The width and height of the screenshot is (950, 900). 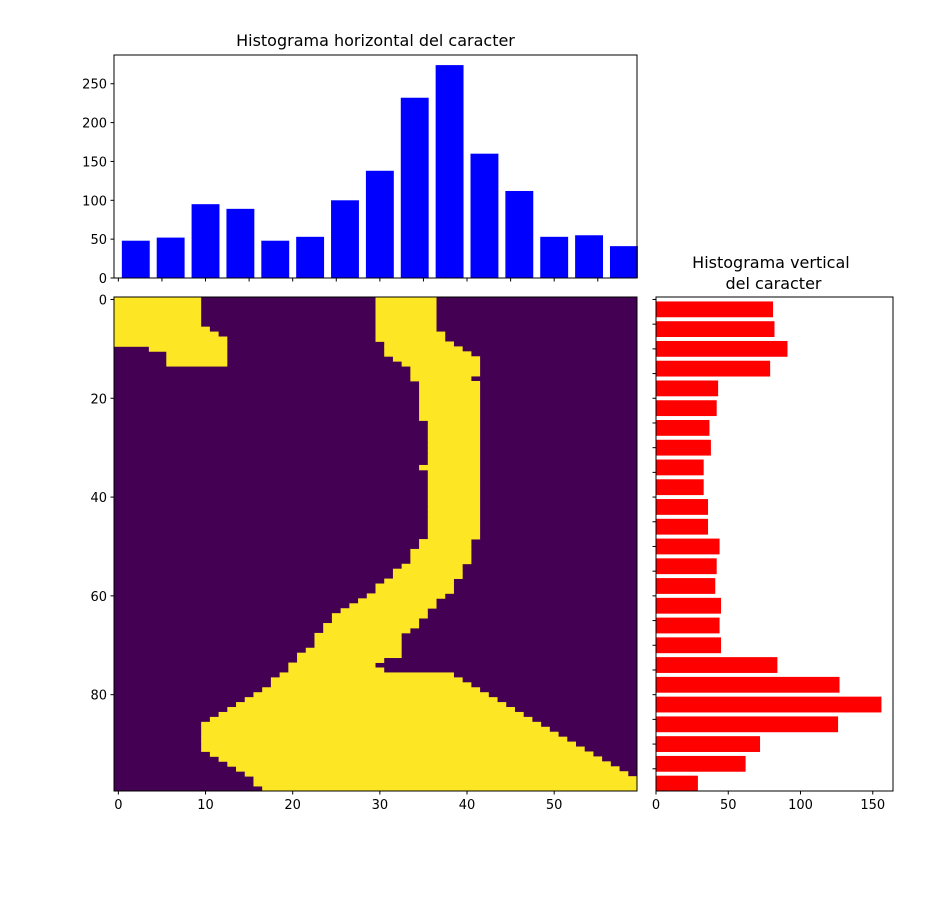 What do you see at coordinates (98, 597) in the screenshot?
I see `character-image-y-tick-label: 60` at bounding box center [98, 597].